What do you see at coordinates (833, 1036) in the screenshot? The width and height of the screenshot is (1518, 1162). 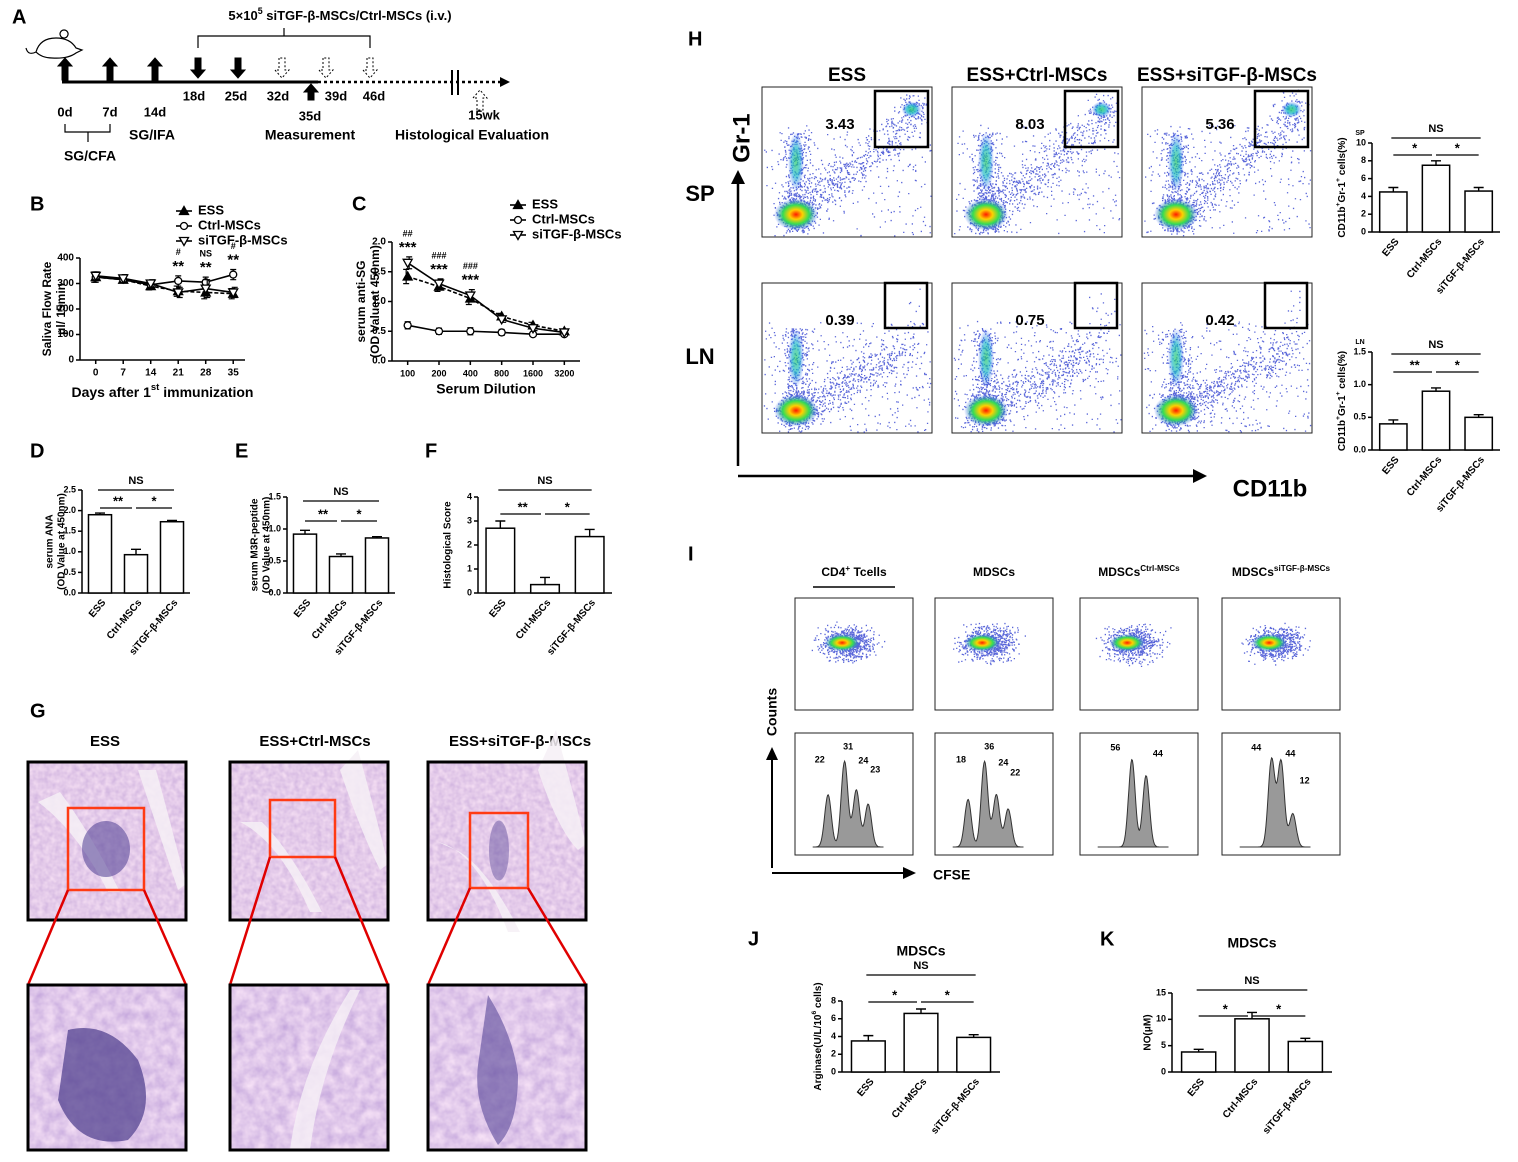 I see `y-tick-label: 4` at bounding box center [833, 1036].